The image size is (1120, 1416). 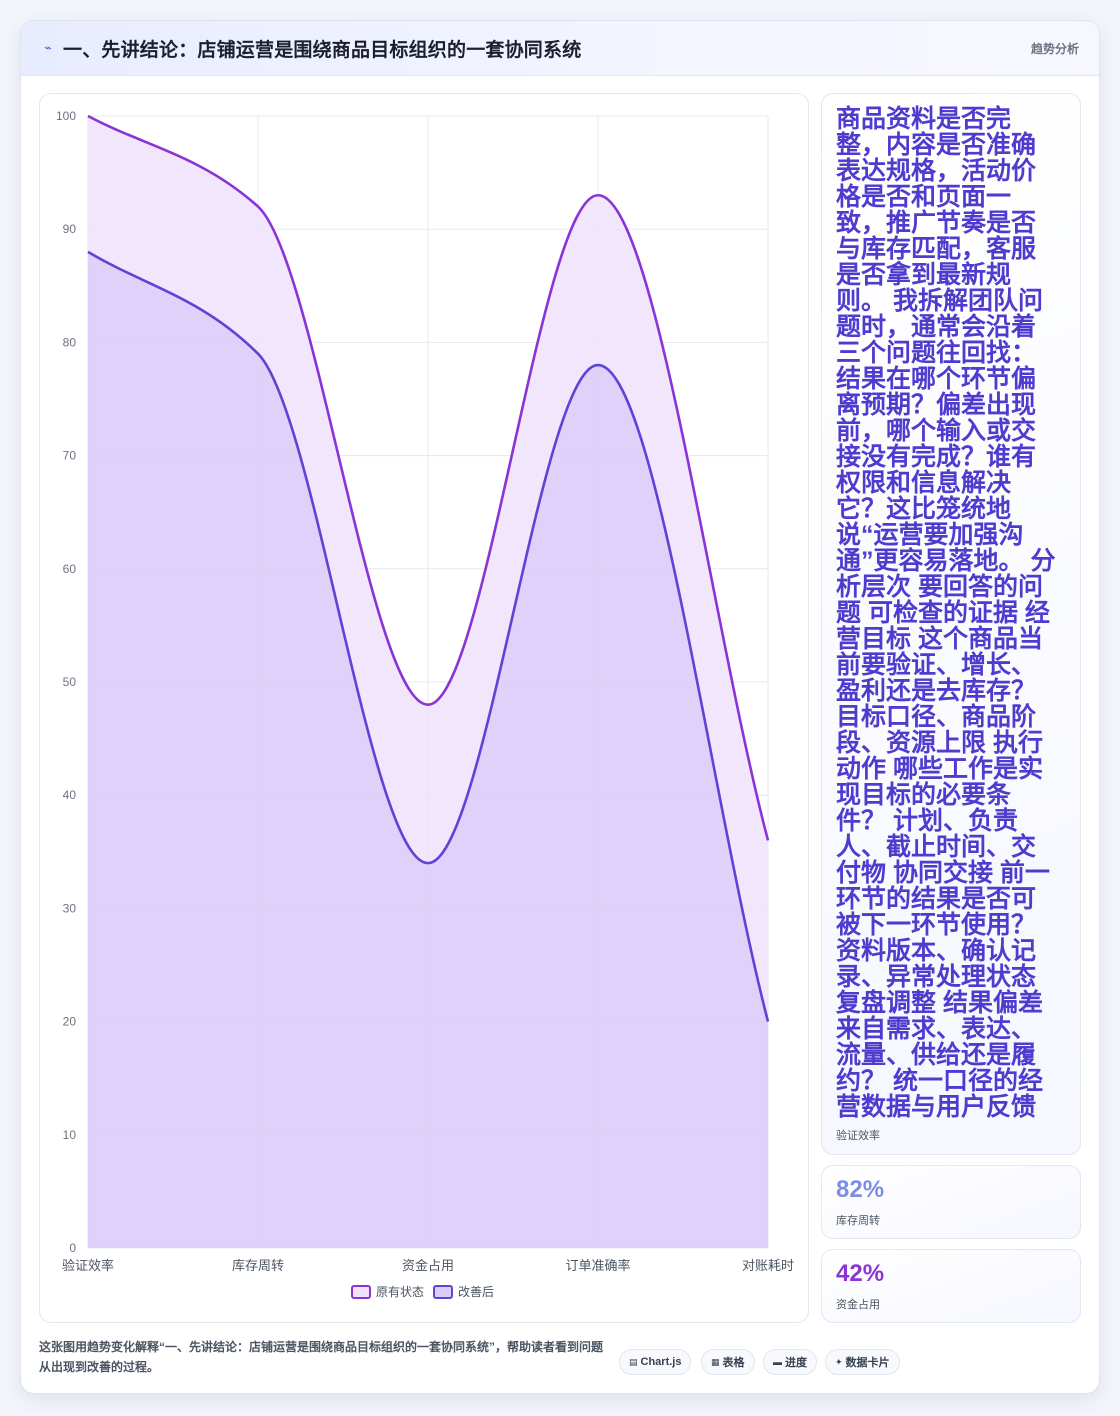 What do you see at coordinates (858, 1221) in the screenshot?
I see `stat-label: 库存周转` at bounding box center [858, 1221].